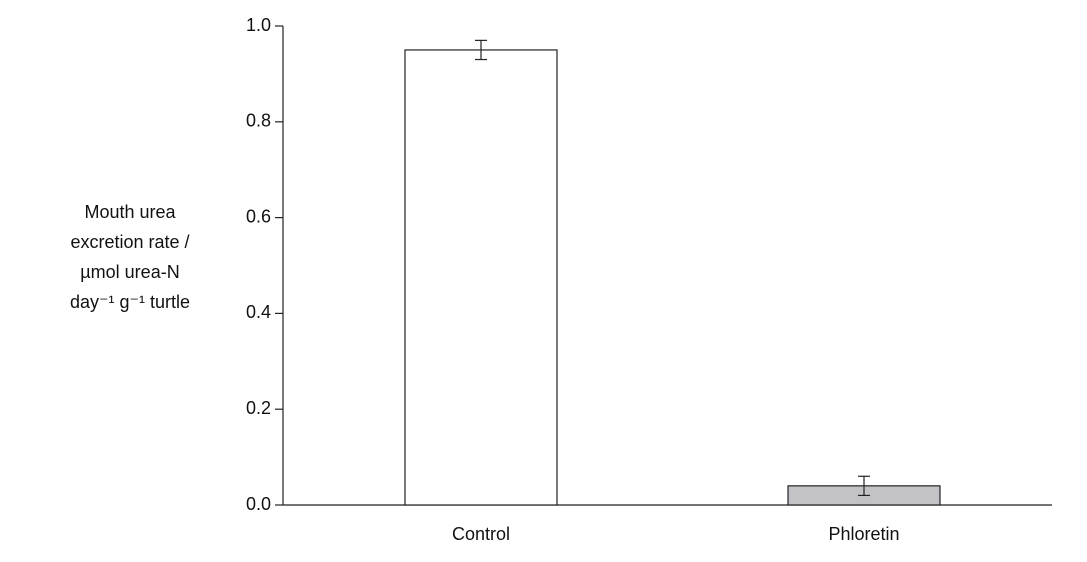  Describe the element at coordinates (258, 408) in the screenshot. I see `y-tick-label: 0.2` at that location.